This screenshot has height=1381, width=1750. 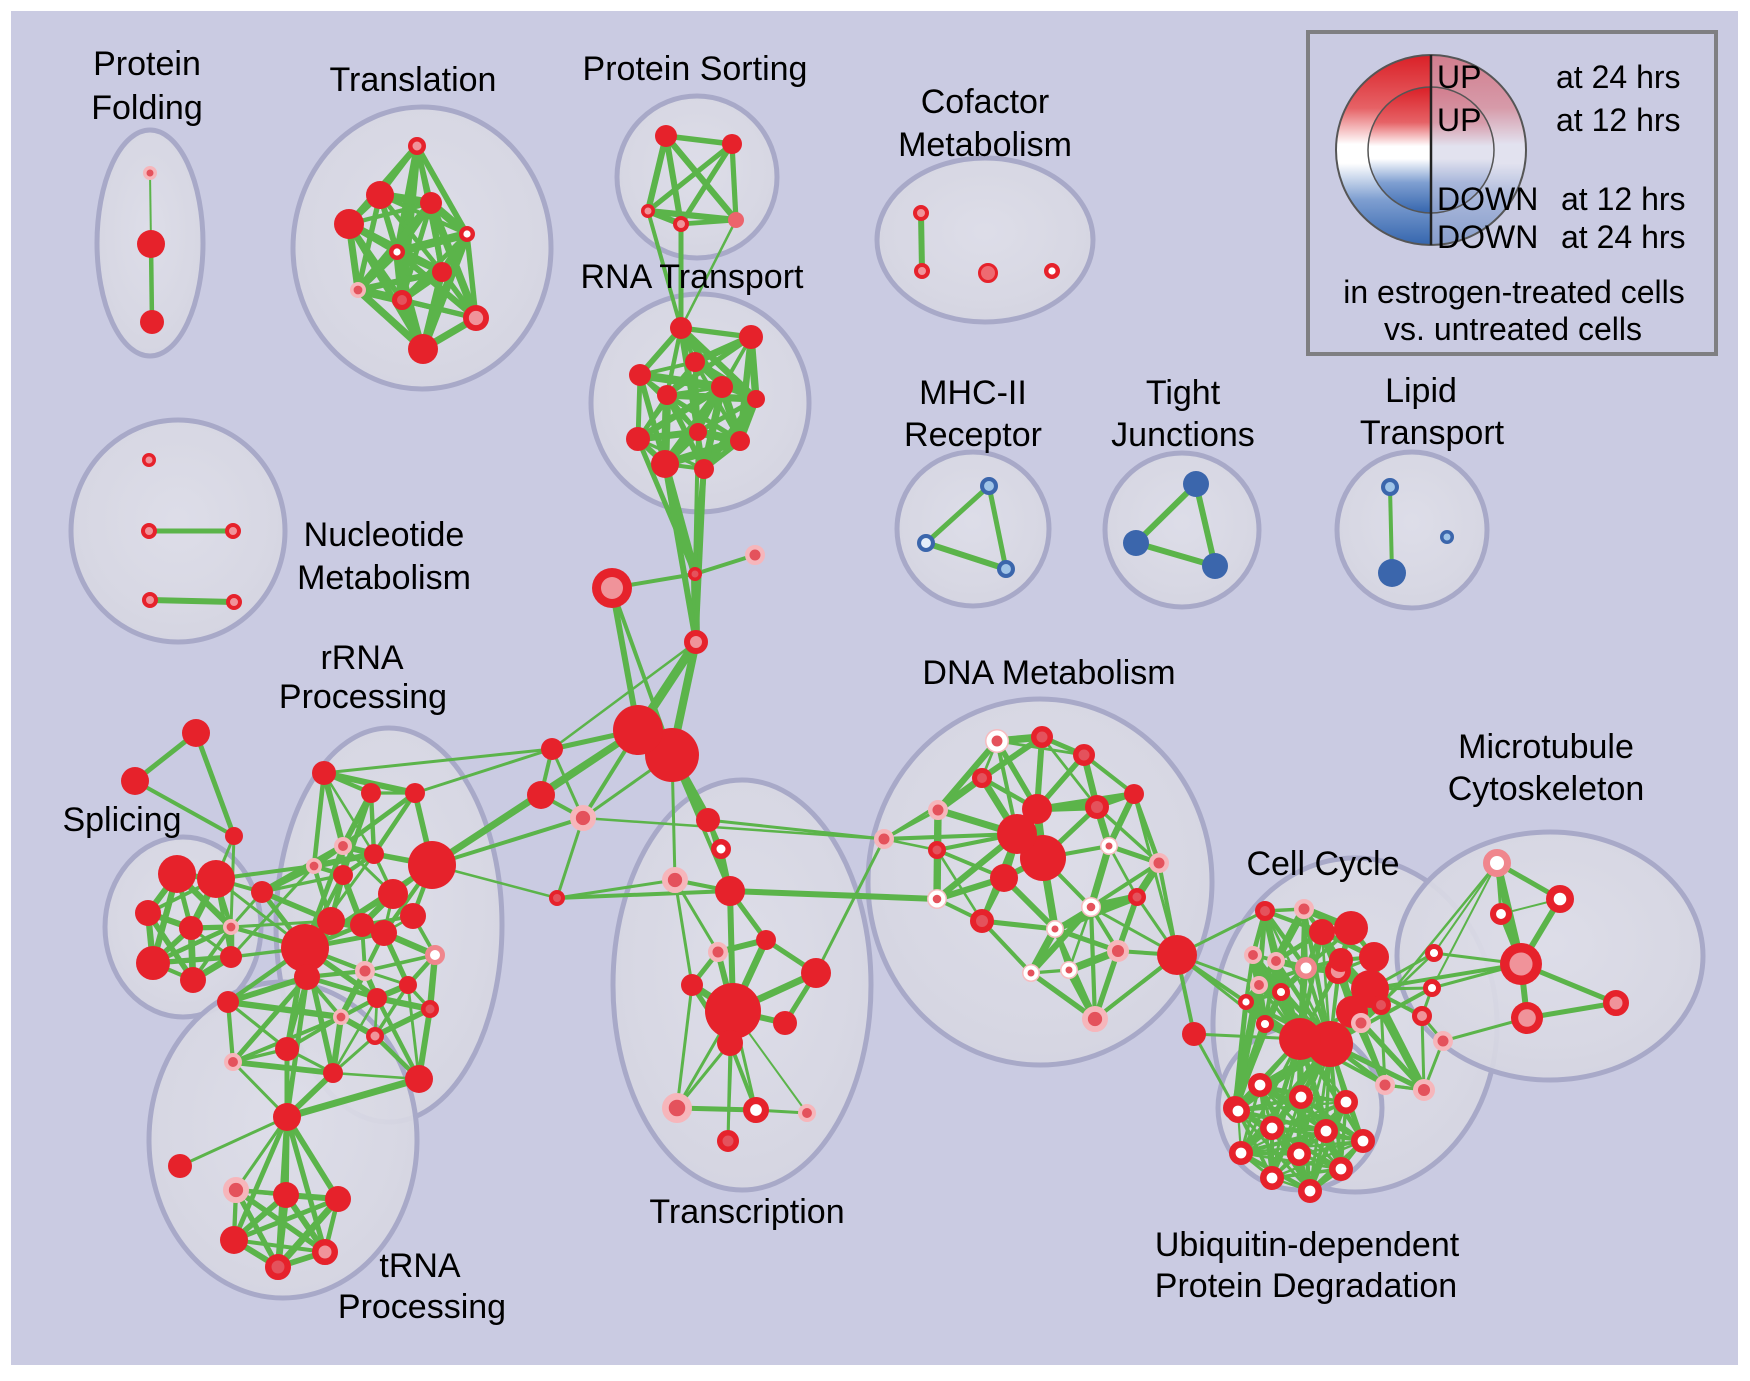 I want to click on svg-text: MHC-II, so click(x=973, y=393).